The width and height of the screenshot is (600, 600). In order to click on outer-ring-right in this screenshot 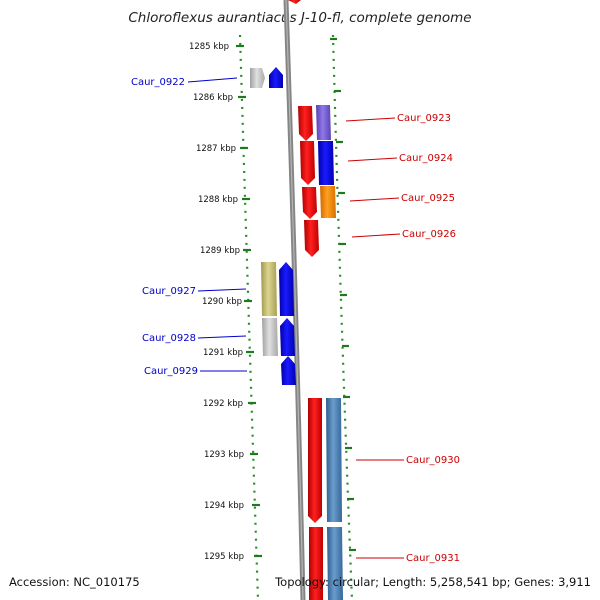, I will do `click(342, 317)`.